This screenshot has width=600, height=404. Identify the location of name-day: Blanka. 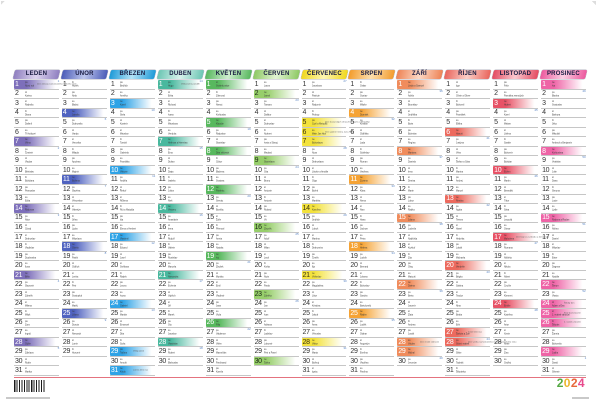
(555, 95).